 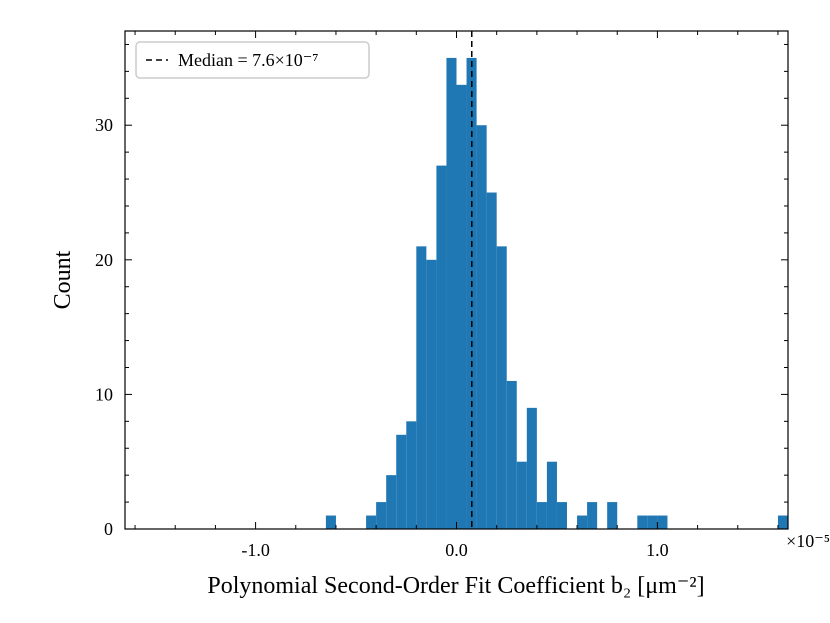 What do you see at coordinates (808, 541) in the screenshot?
I see `x-axis-multiplier: ×10⁻⁵` at bounding box center [808, 541].